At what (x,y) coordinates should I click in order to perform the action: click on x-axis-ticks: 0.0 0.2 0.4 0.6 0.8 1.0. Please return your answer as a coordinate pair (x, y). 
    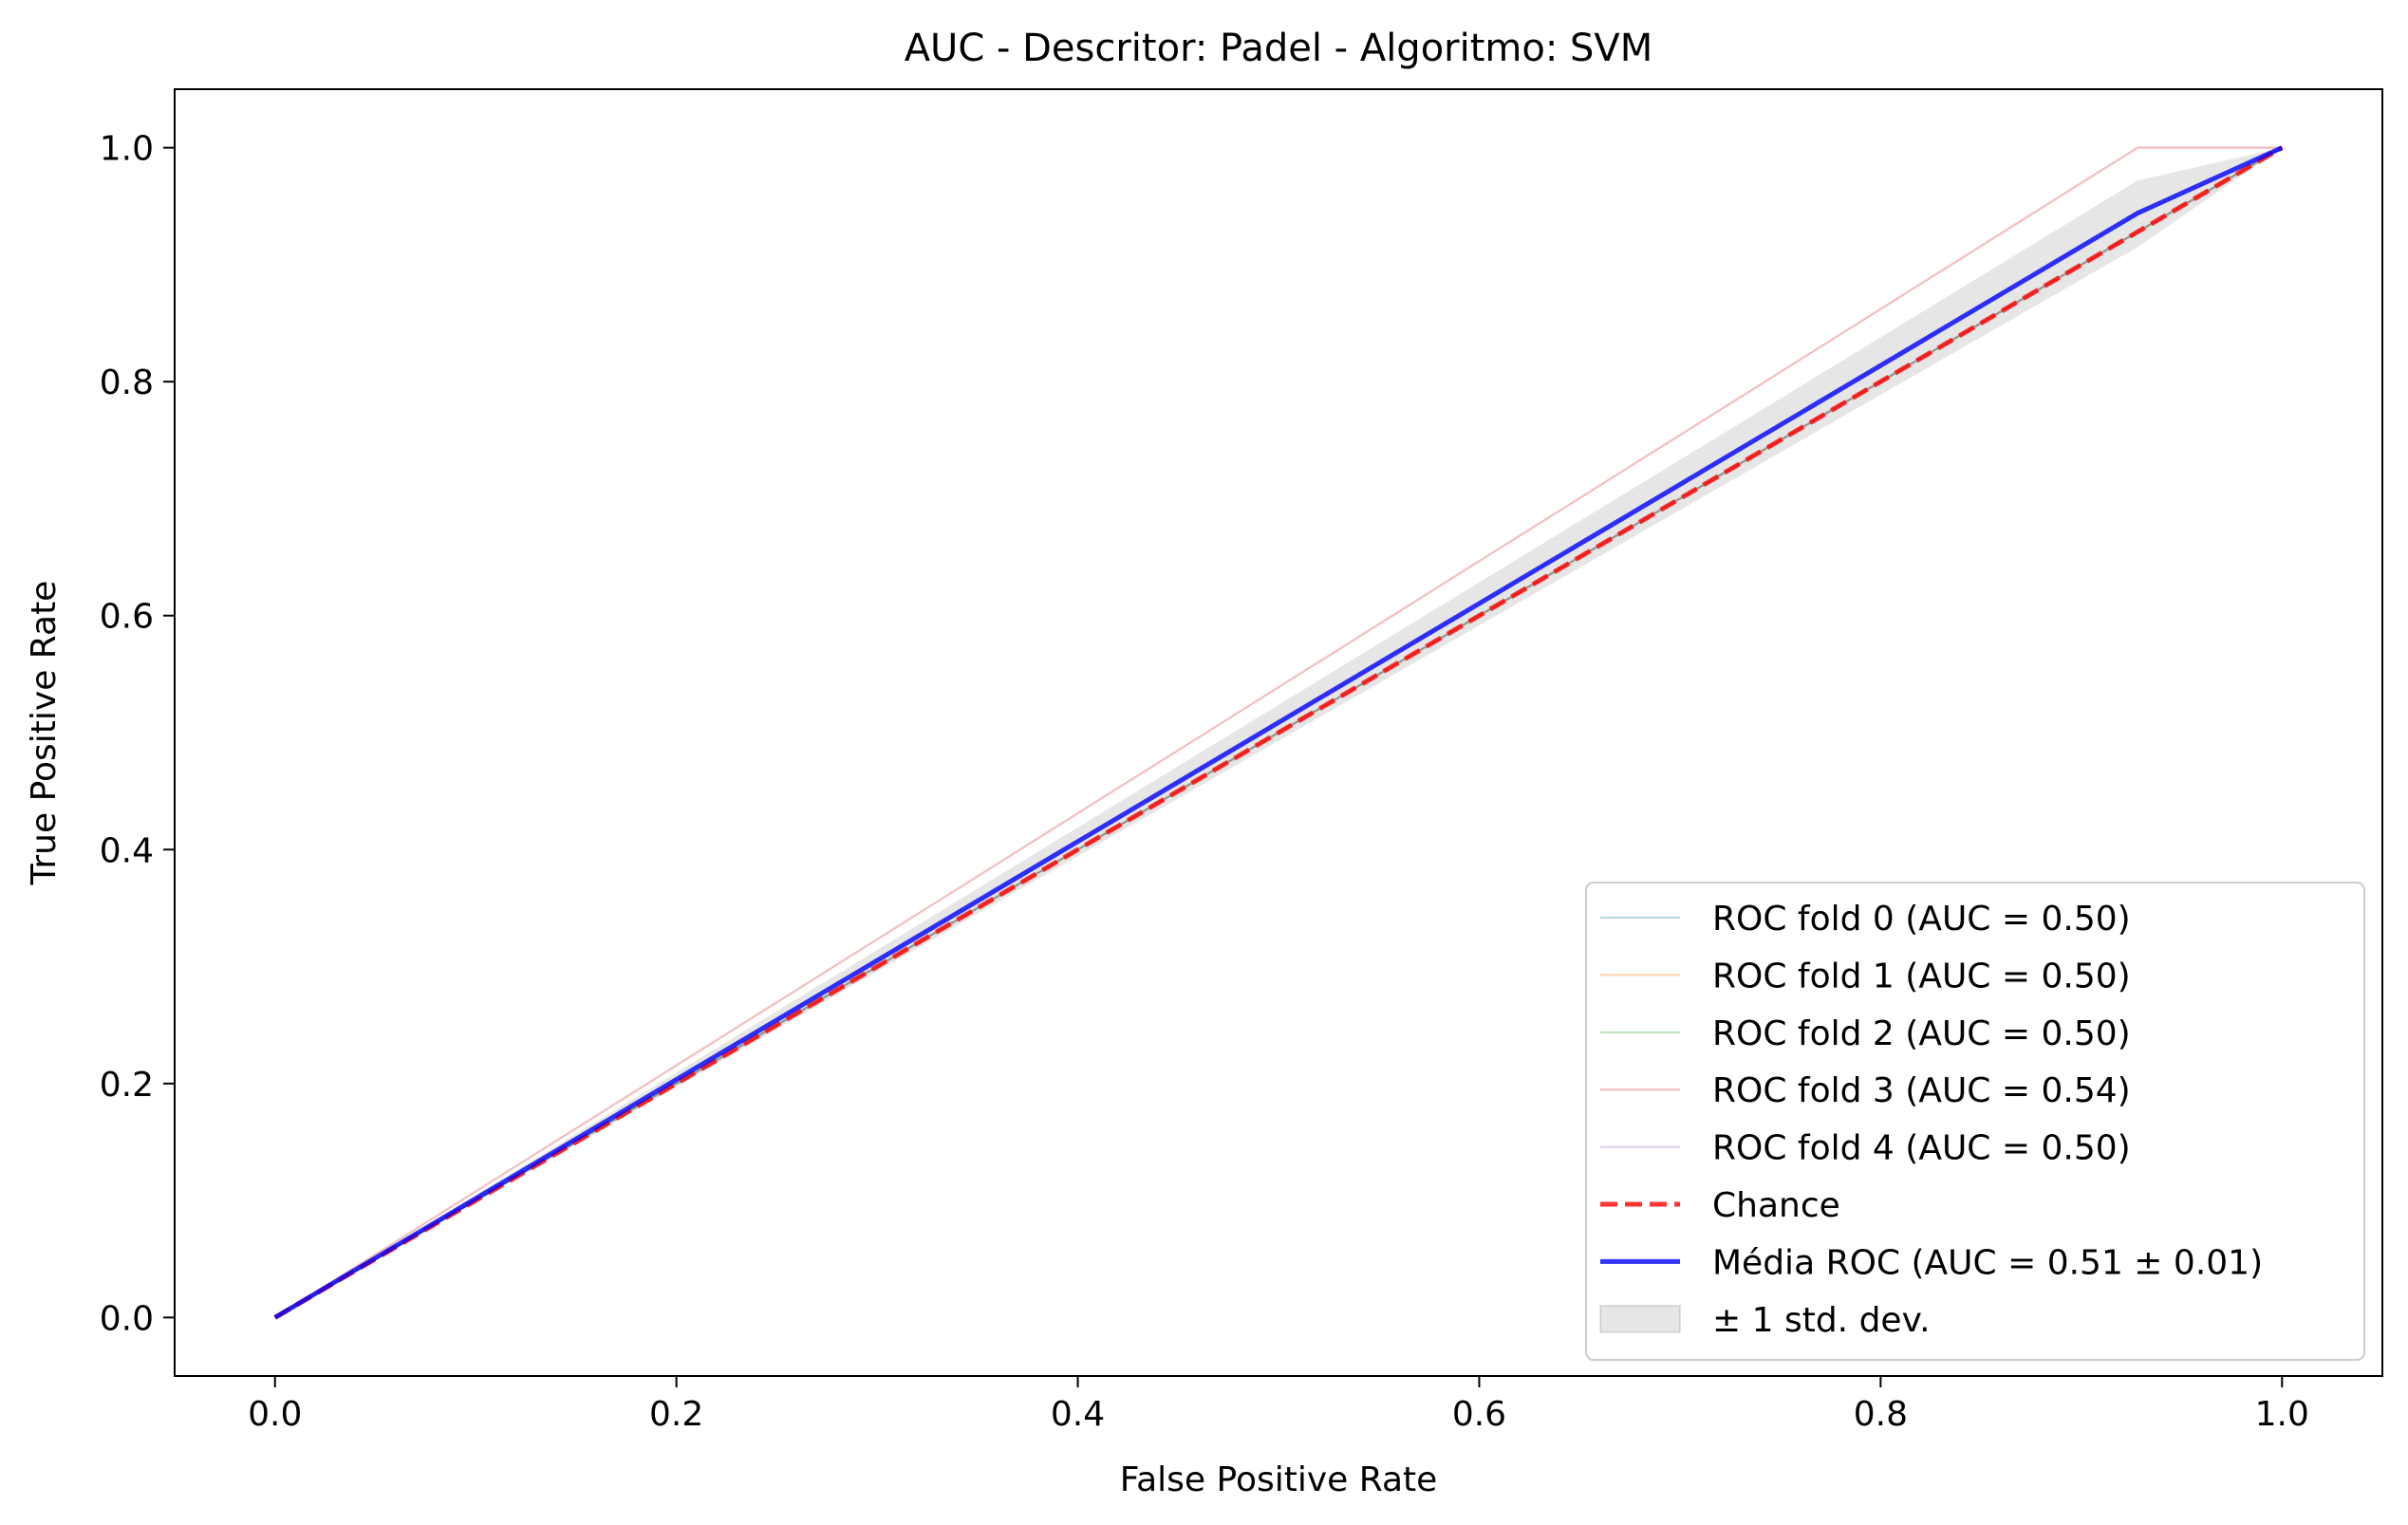
    Looking at the image, I should click on (1279, 1405).